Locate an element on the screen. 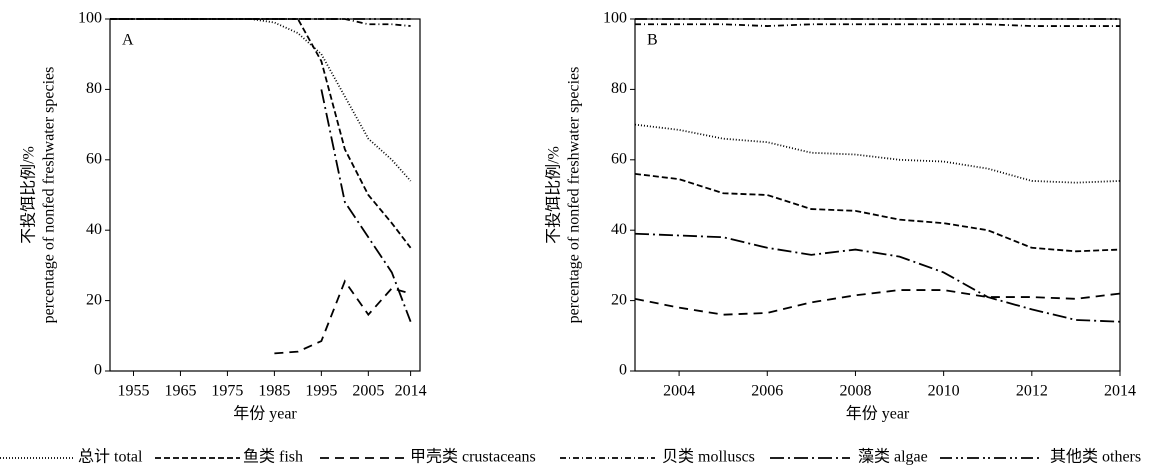 The image size is (1161, 471). x-tick-label: 2008 is located at coordinates (855, 391).